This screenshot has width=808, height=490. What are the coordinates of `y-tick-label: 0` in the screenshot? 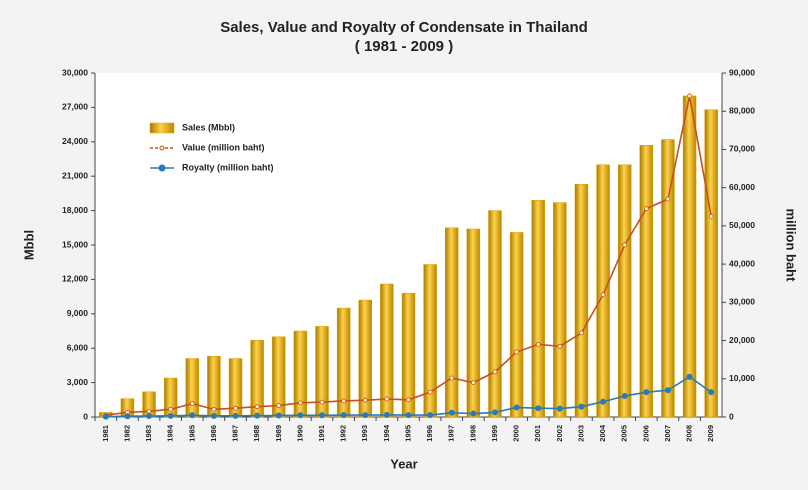 It's located at (85, 416).